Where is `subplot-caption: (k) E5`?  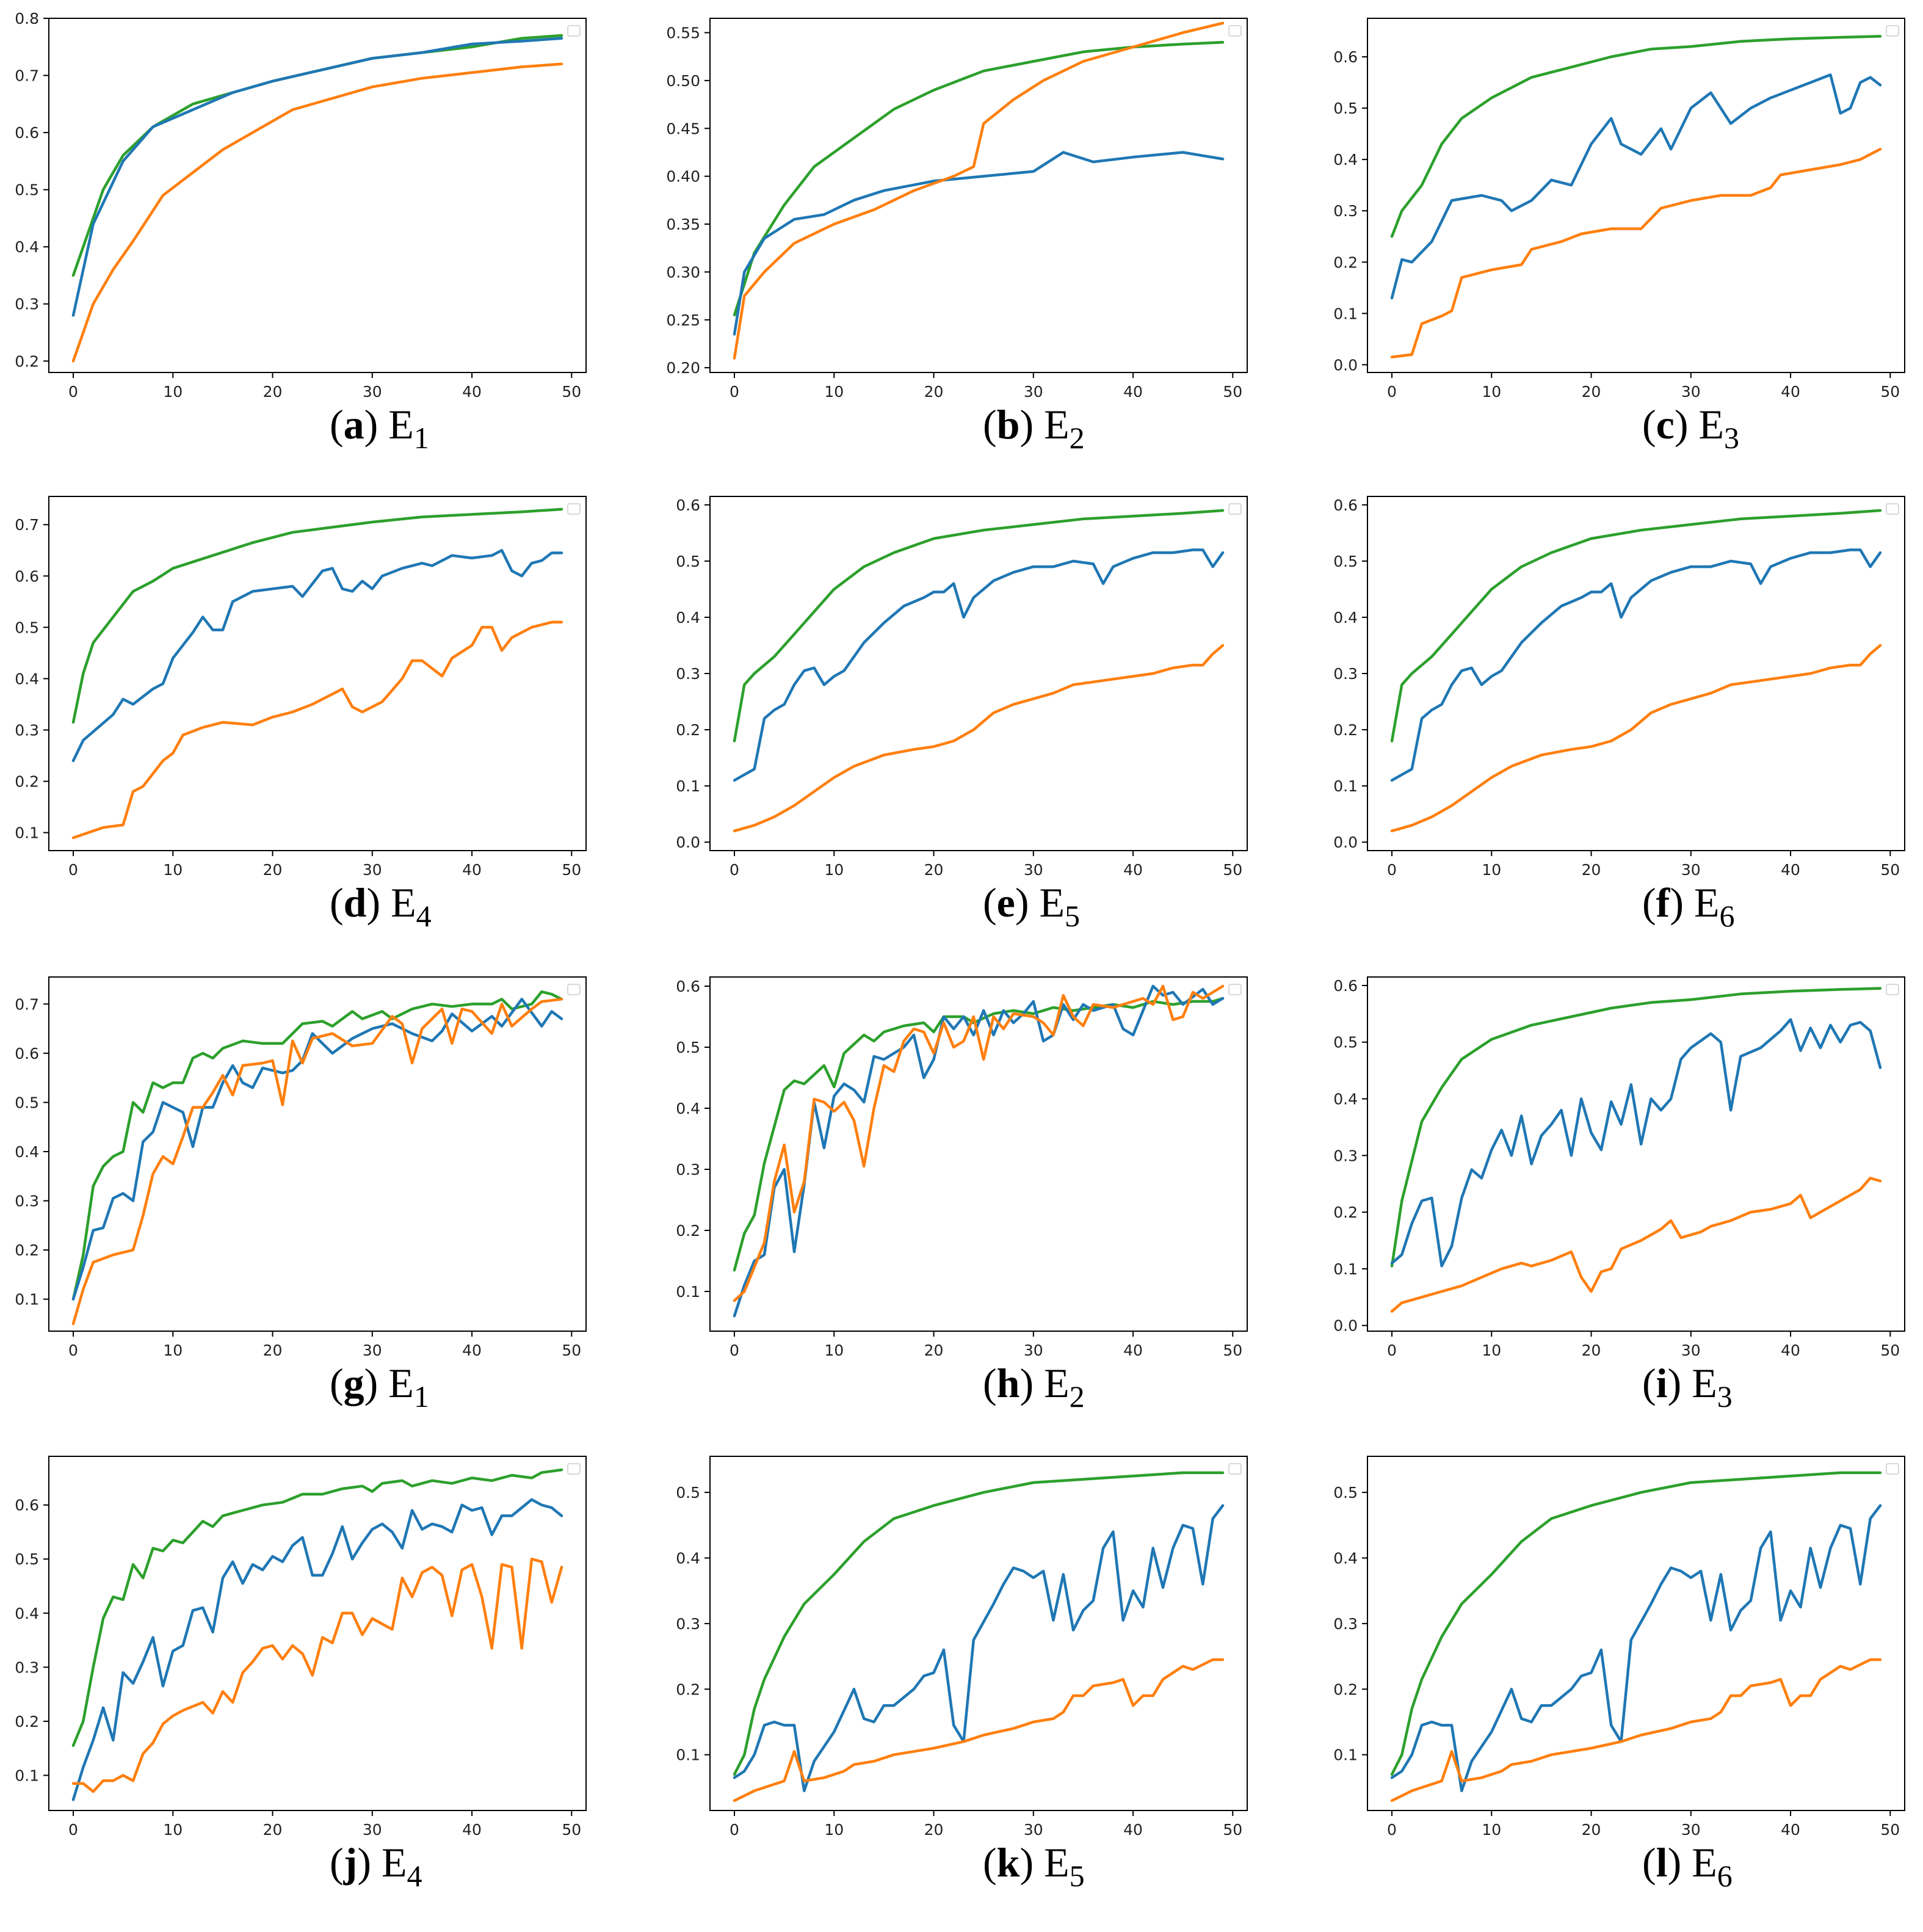 subplot-caption: (k) E5 is located at coordinates (1034, 1866).